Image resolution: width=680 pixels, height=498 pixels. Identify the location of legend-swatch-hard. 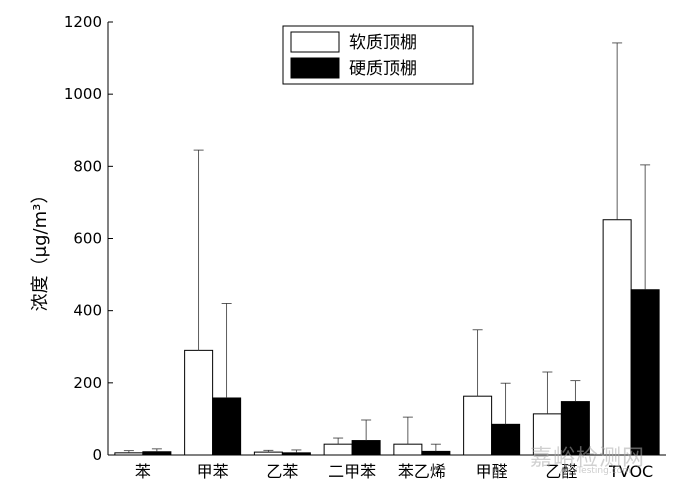
(315, 68).